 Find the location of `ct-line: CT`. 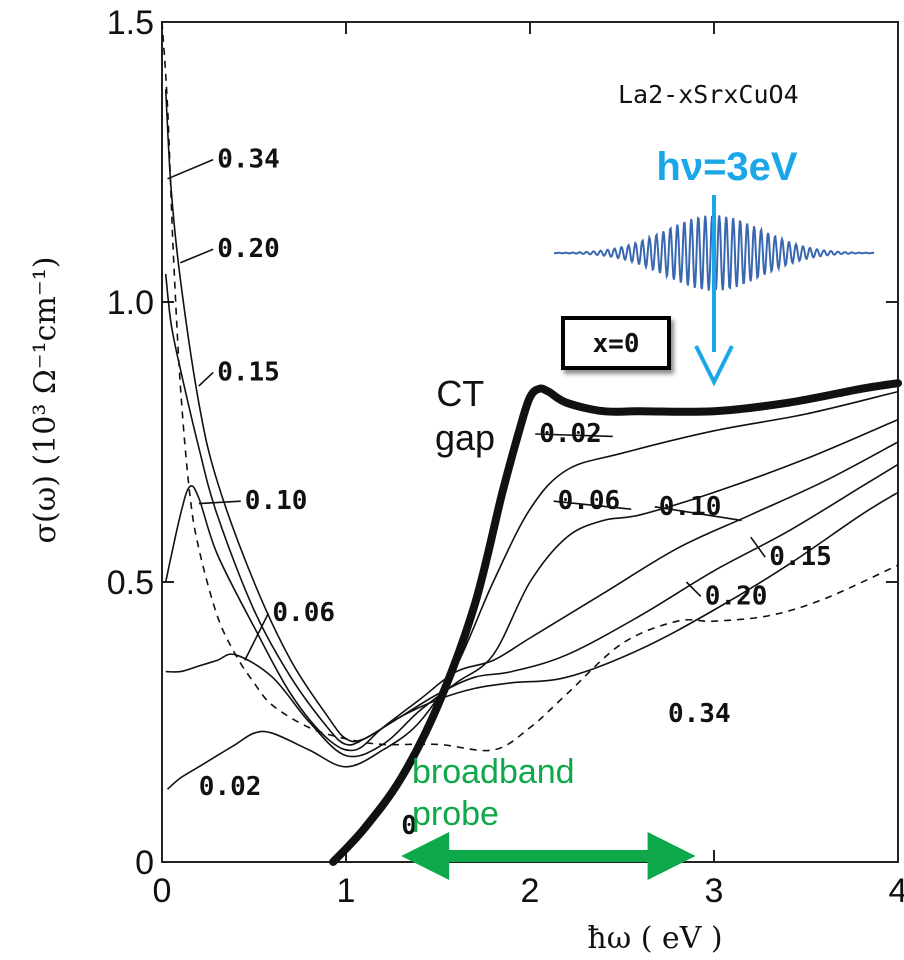

ct-line: CT is located at coordinates (460, 393).